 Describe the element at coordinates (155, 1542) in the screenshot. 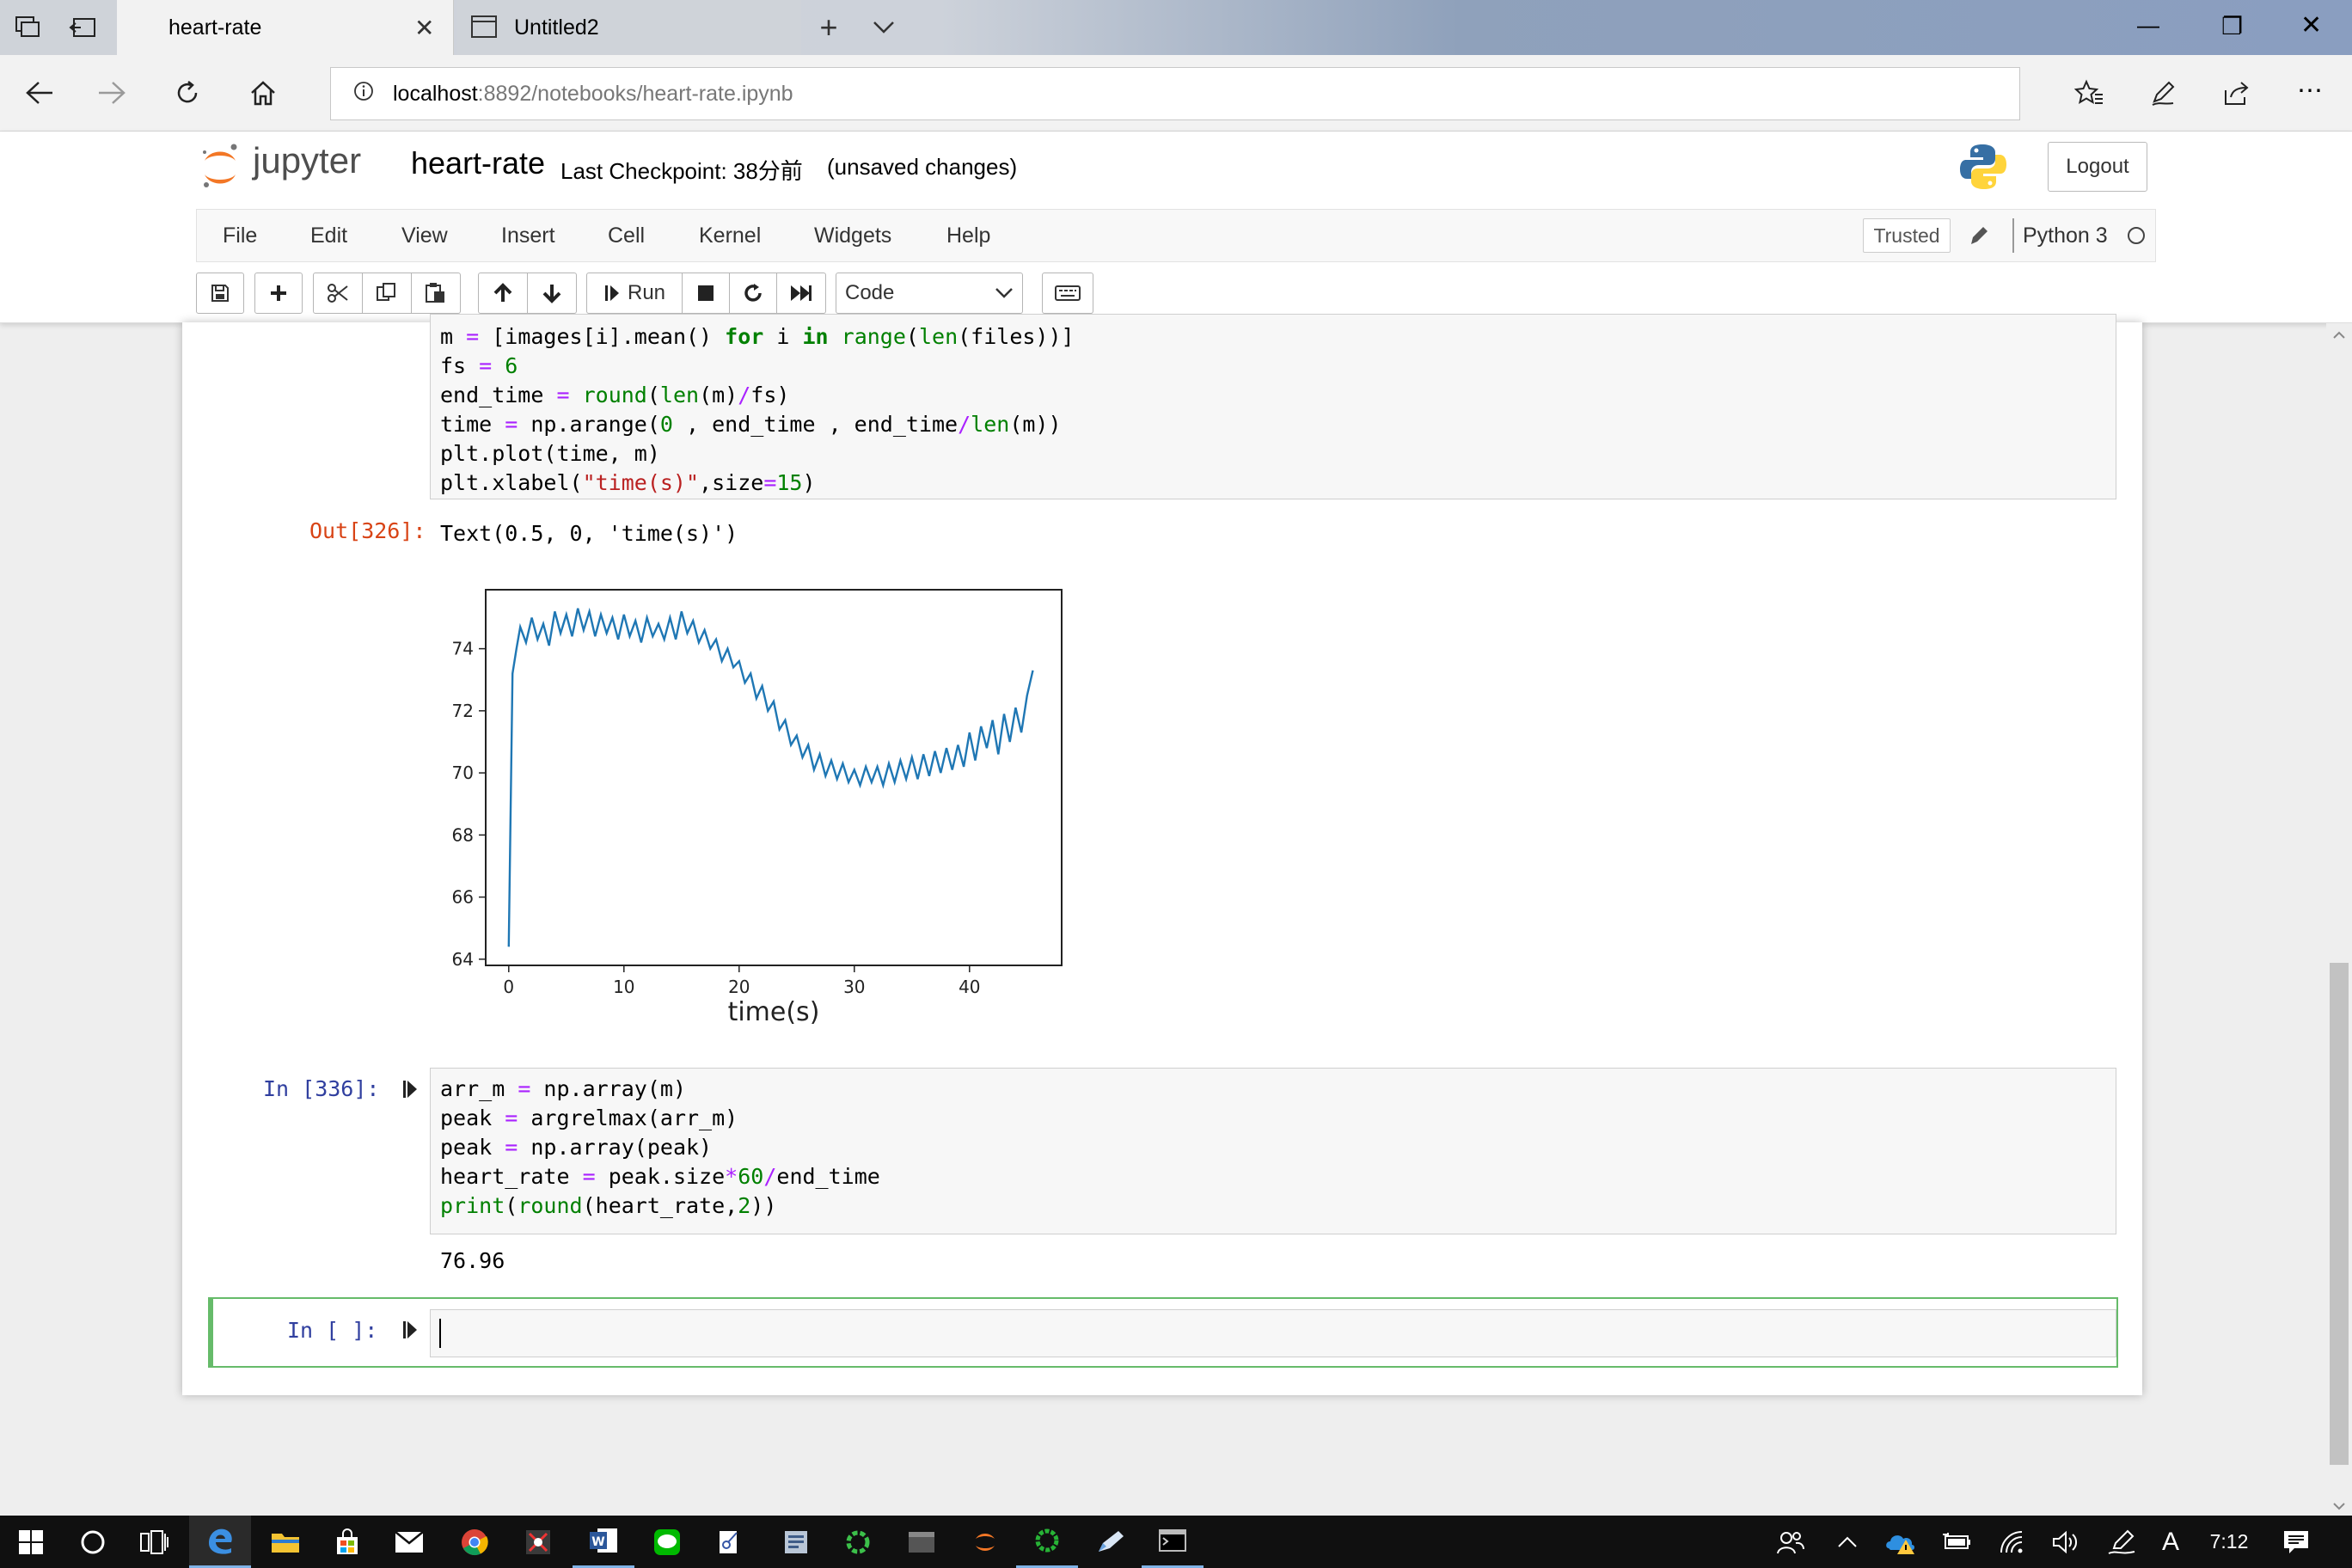

I see `task-view-icon` at that location.